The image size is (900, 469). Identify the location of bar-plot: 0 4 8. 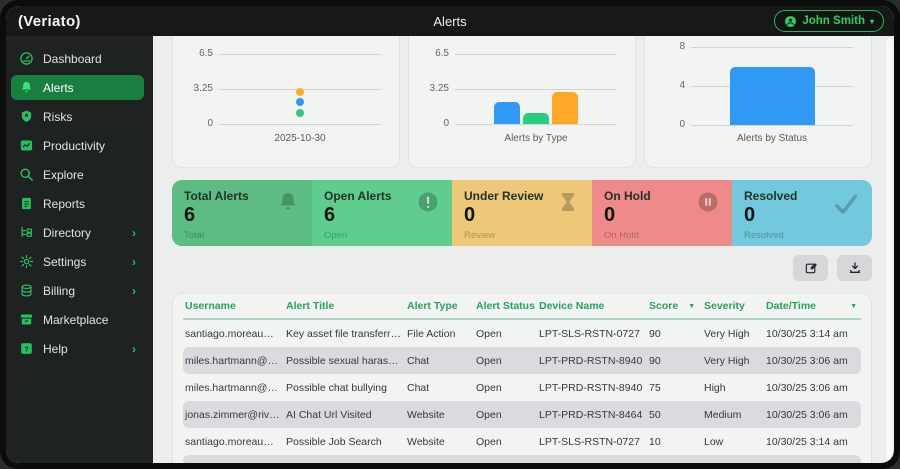
(766, 85).